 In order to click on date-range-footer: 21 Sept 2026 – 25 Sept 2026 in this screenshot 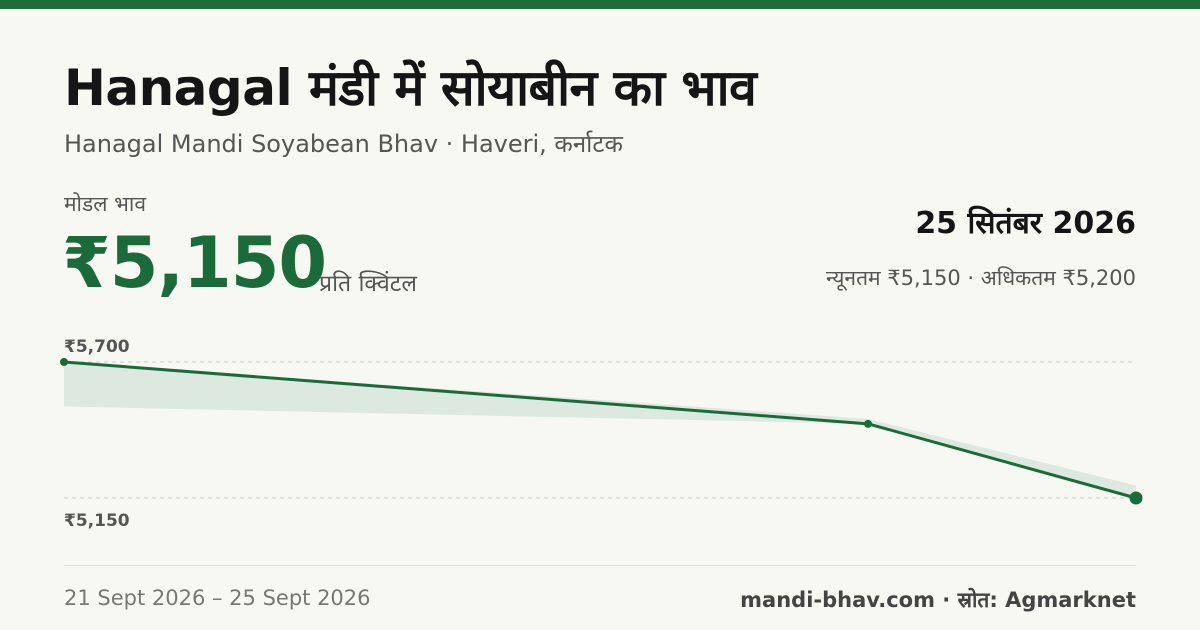, I will do `click(217, 598)`.